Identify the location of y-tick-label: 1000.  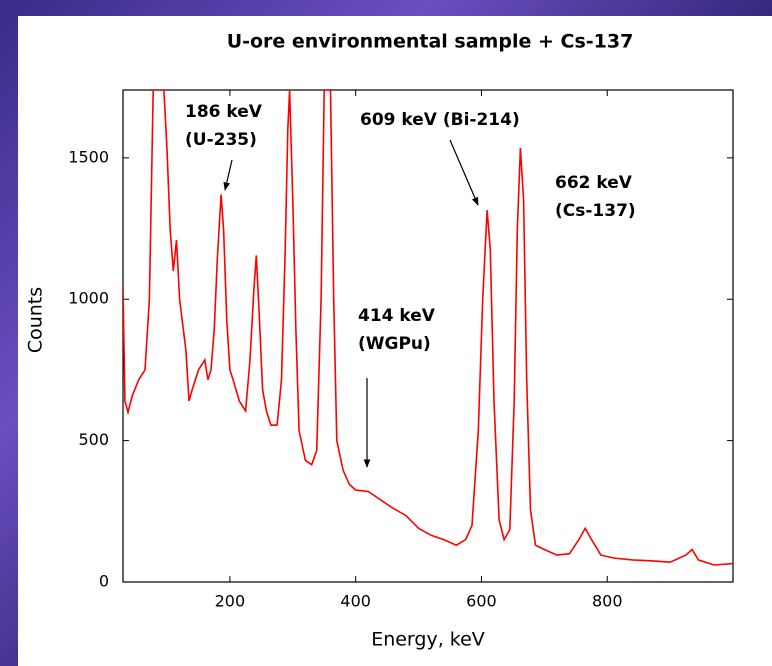
(88, 298).